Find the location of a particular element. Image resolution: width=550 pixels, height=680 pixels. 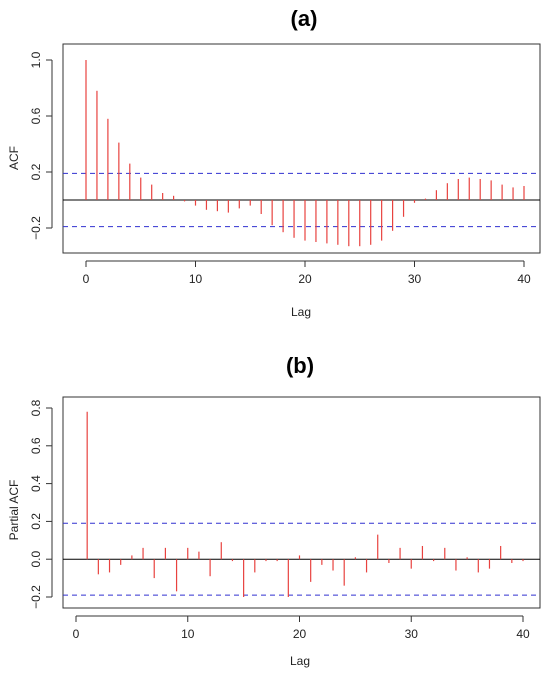

acf-x-tick-label-20: 20 is located at coordinates (305, 279).